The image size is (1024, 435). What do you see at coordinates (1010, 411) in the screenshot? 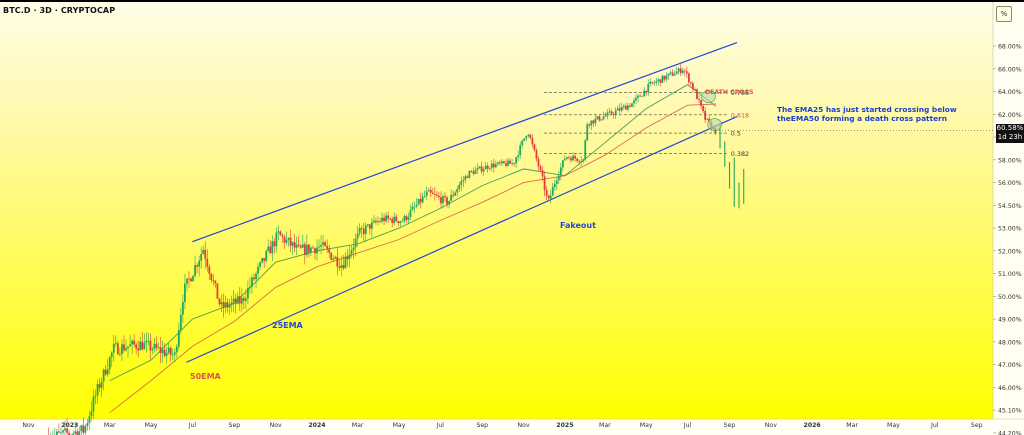
I see `y-tick-label: 45.10%` at bounding box center [1010, 411].